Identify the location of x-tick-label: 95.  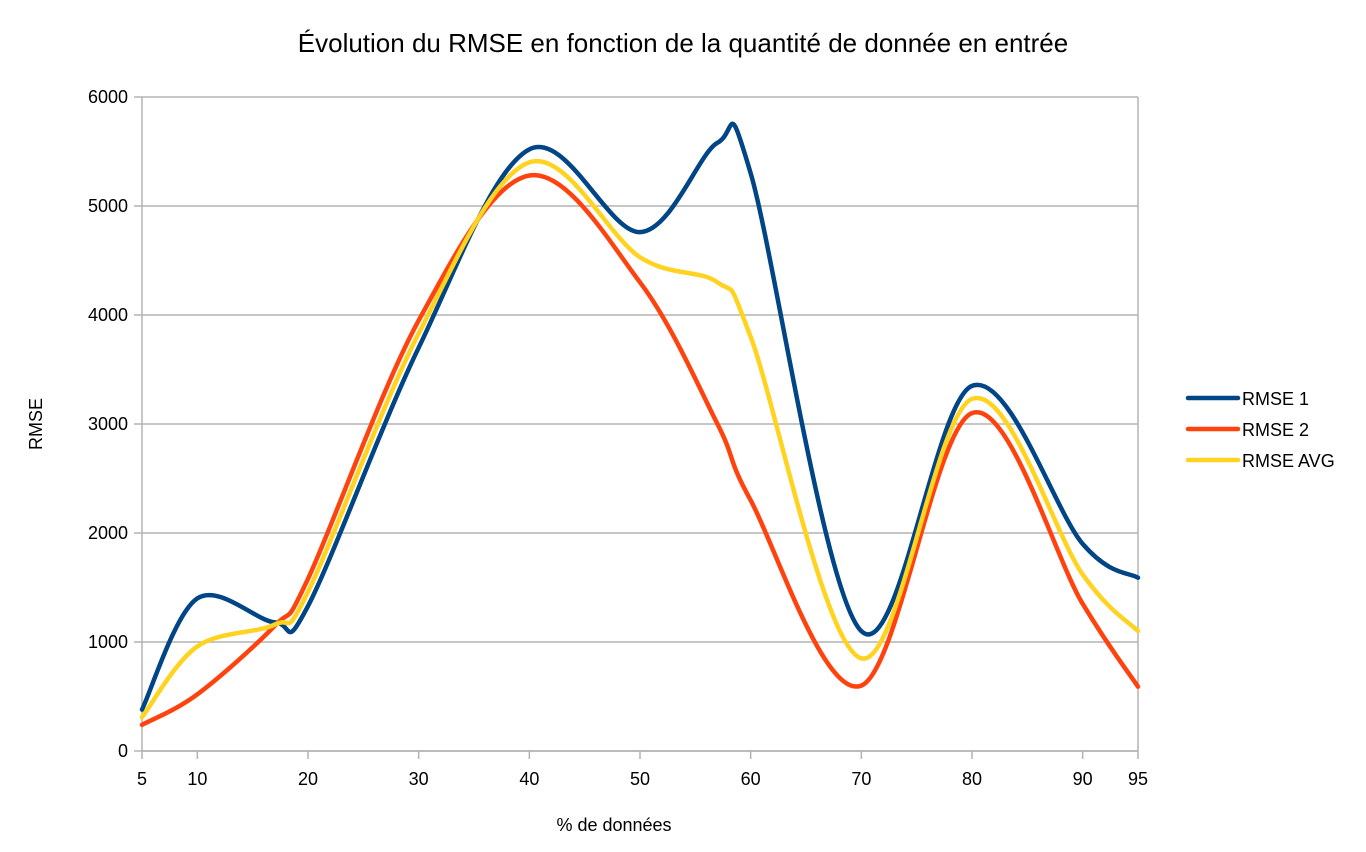
(1138, 779).